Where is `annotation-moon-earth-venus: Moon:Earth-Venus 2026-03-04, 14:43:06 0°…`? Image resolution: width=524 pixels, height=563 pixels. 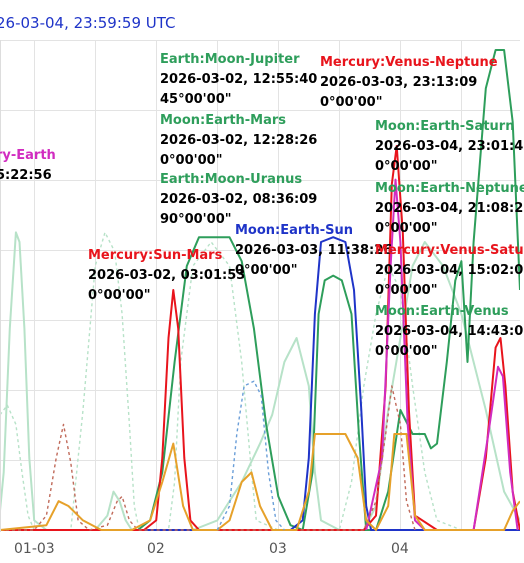
annotation-moon-earth-venus: Moon:Earth-Venus 2026-03-04, 14:43:06 0°… is located at coordinates (449, 332).